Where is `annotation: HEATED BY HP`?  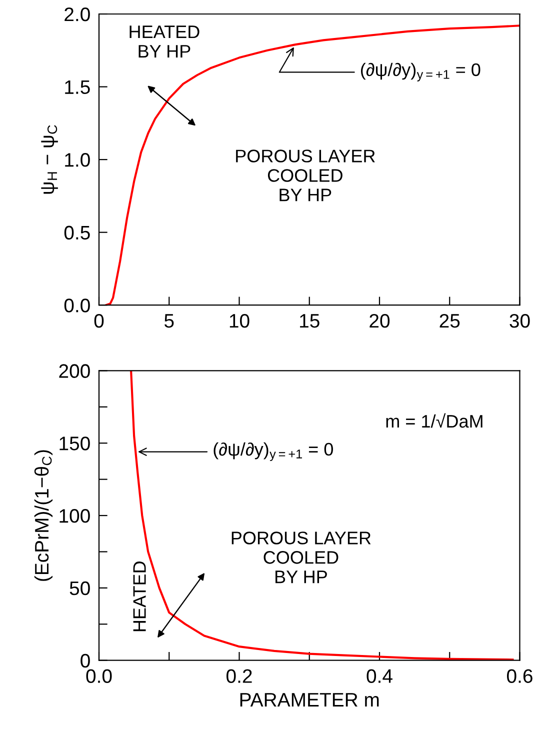 annotation: HEATED BY HP is located at coordinates (165, 42).